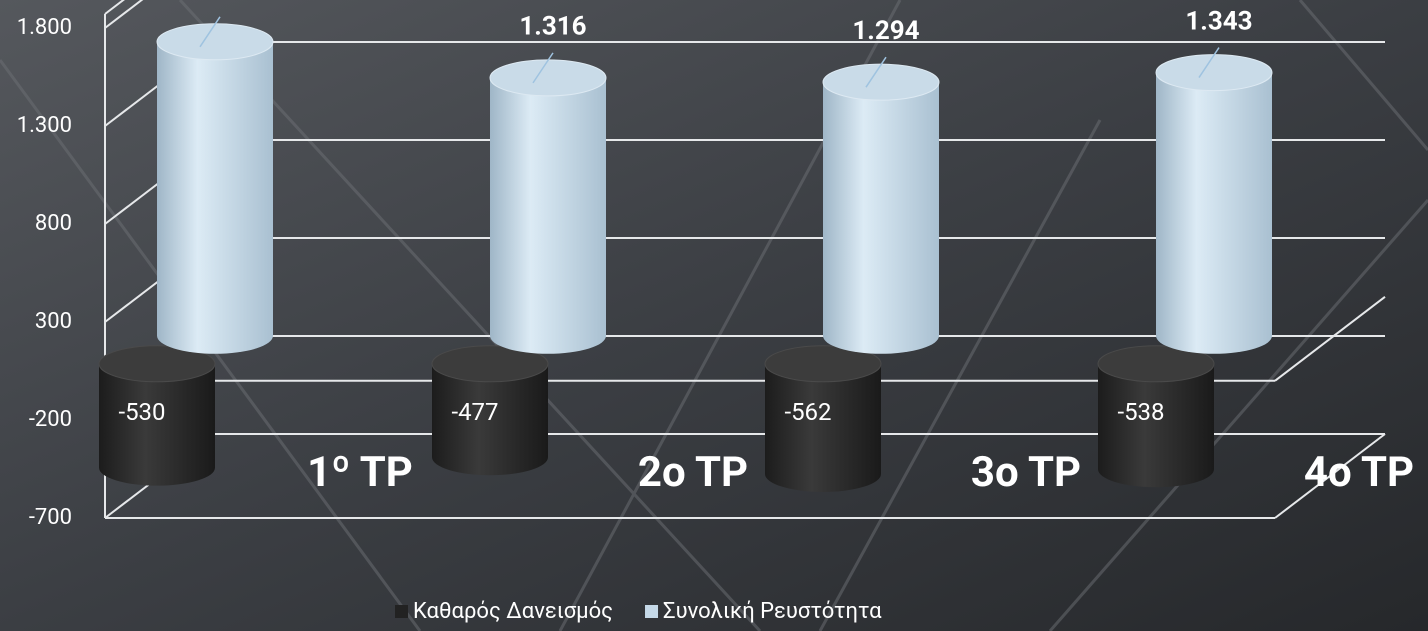 The image size is (1428, 631). I want to click on y-tick-label: 300, so click(53, 321).